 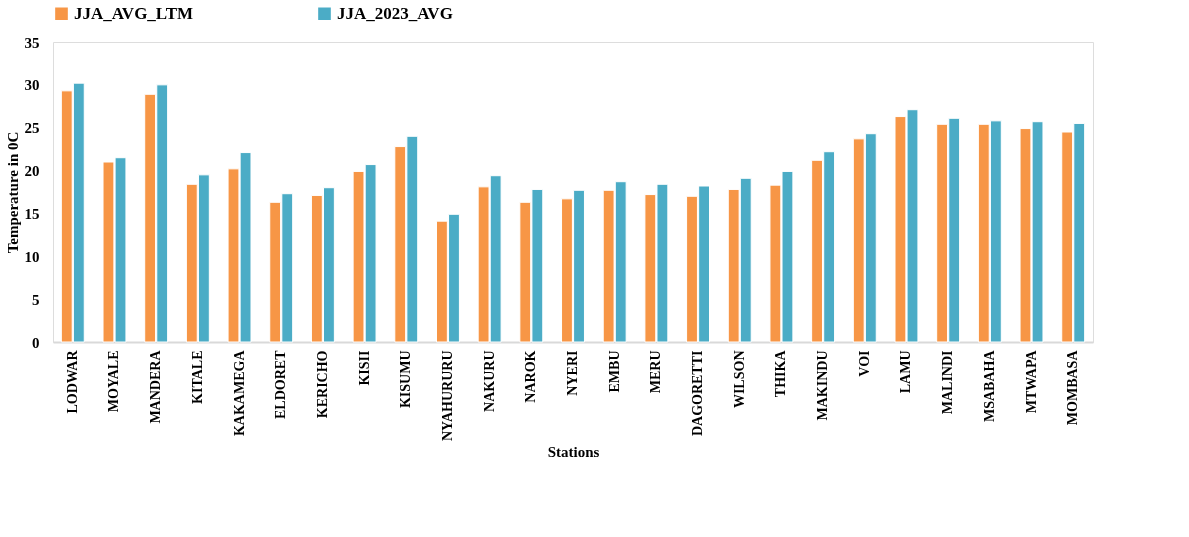 What do you see at coordinates (531, 376) in the screenshot?
I see `x-tick-label: NAROK` at bounding box center [531, 376].